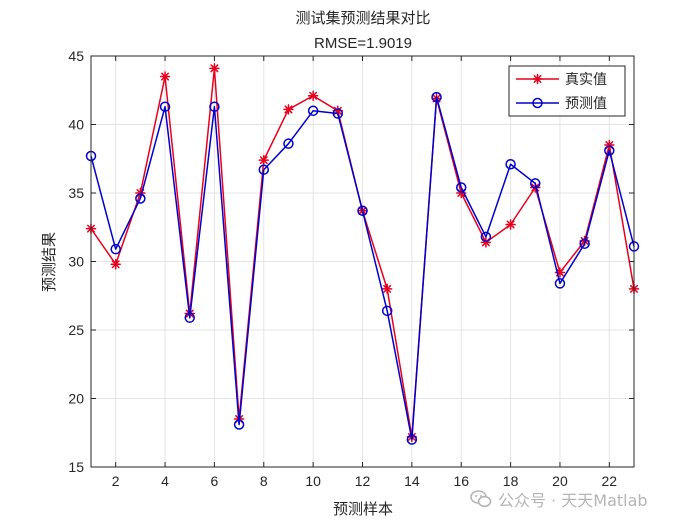 The image size is (700, 525). I want to click on y-tick-label: 35, so click(76, 193).